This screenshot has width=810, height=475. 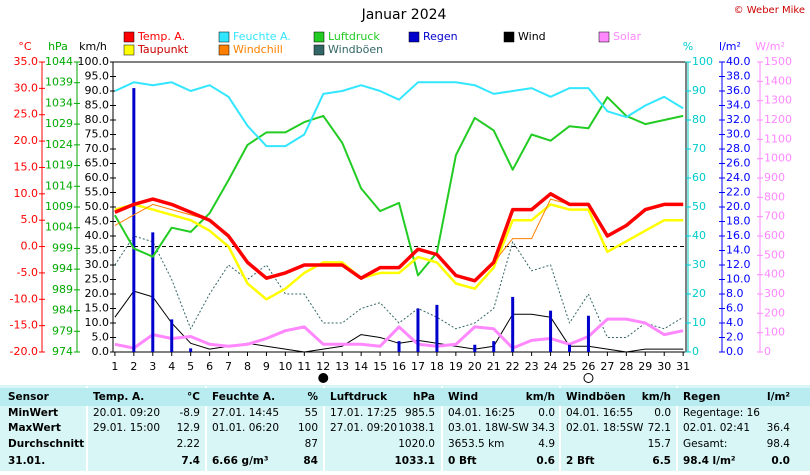 I want to click on x-tick-label: 4, so click(x=171, y=366).